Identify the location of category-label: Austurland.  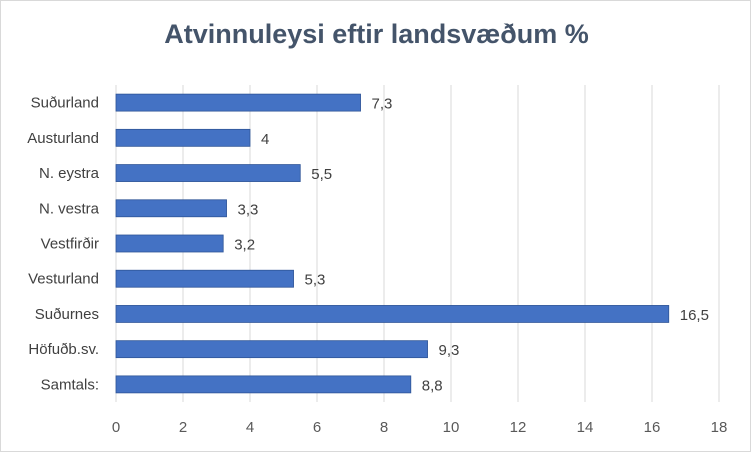
(63, 138).